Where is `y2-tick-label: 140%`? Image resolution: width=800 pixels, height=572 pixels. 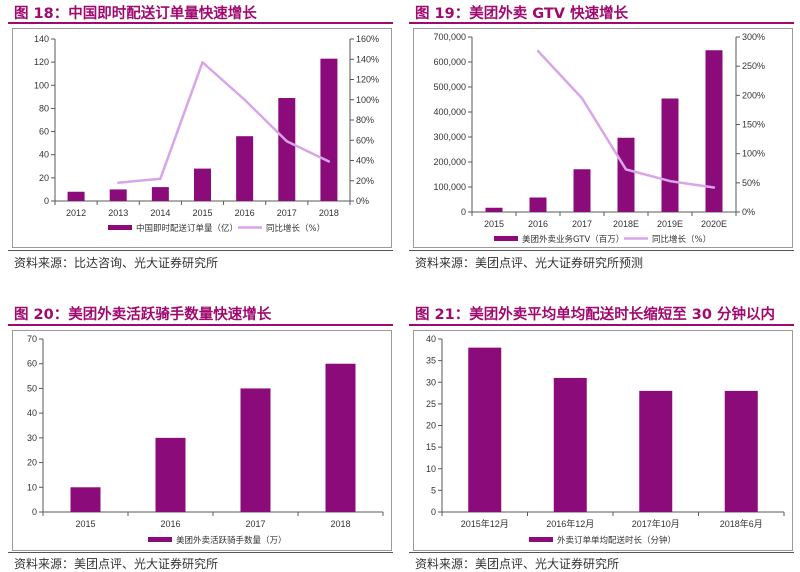
y2-tick-label: 140% is located at coordinates (367, 59).